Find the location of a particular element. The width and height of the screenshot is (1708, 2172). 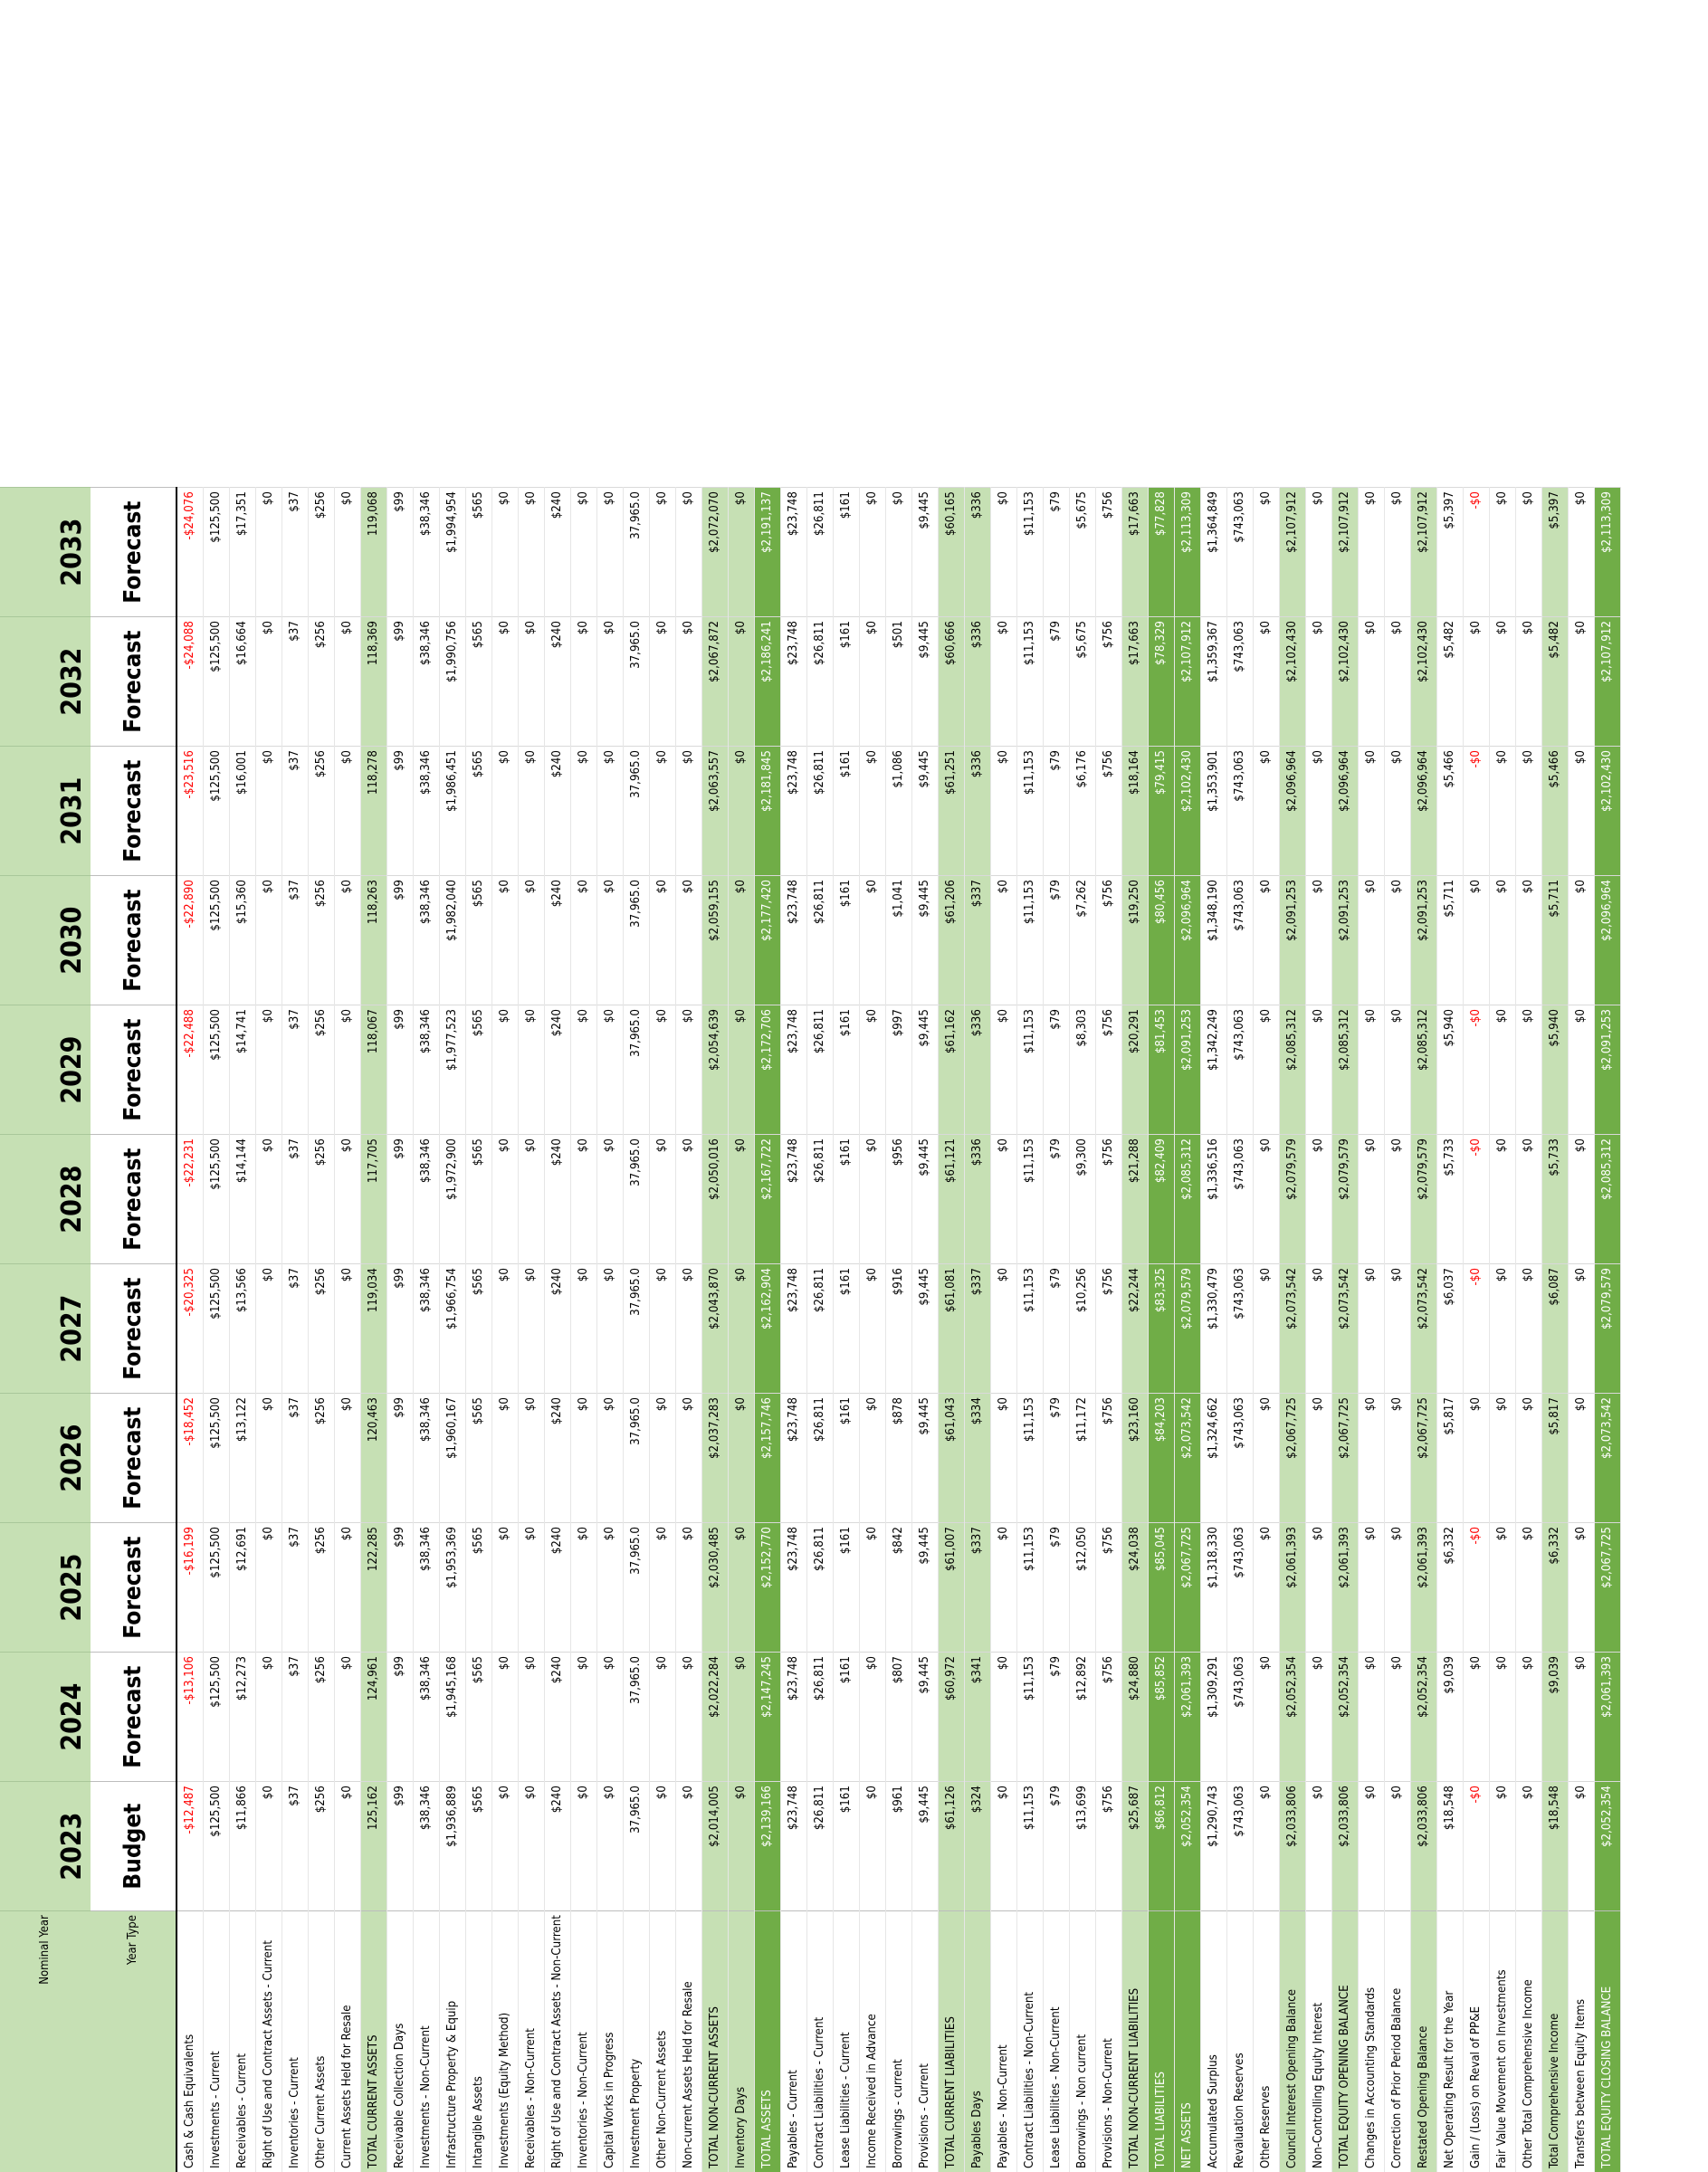

value-cell: $256 is located at coordinates (321, 681).